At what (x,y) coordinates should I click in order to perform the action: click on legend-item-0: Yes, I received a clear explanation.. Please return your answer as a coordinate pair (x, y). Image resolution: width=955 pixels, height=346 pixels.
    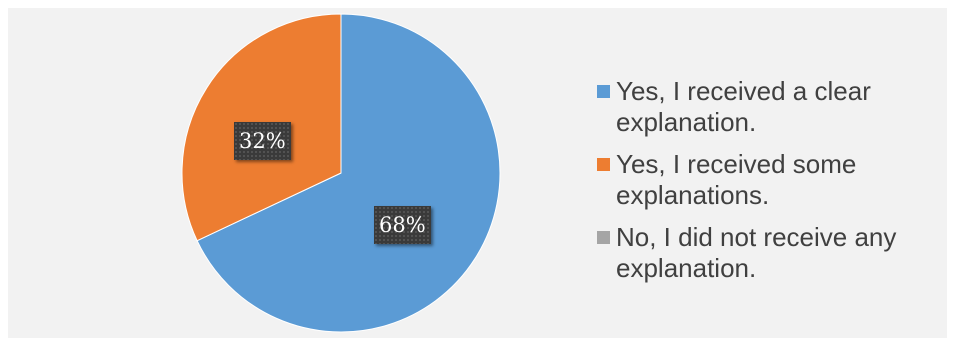
    Looking at the image, I should click on (768, 107).